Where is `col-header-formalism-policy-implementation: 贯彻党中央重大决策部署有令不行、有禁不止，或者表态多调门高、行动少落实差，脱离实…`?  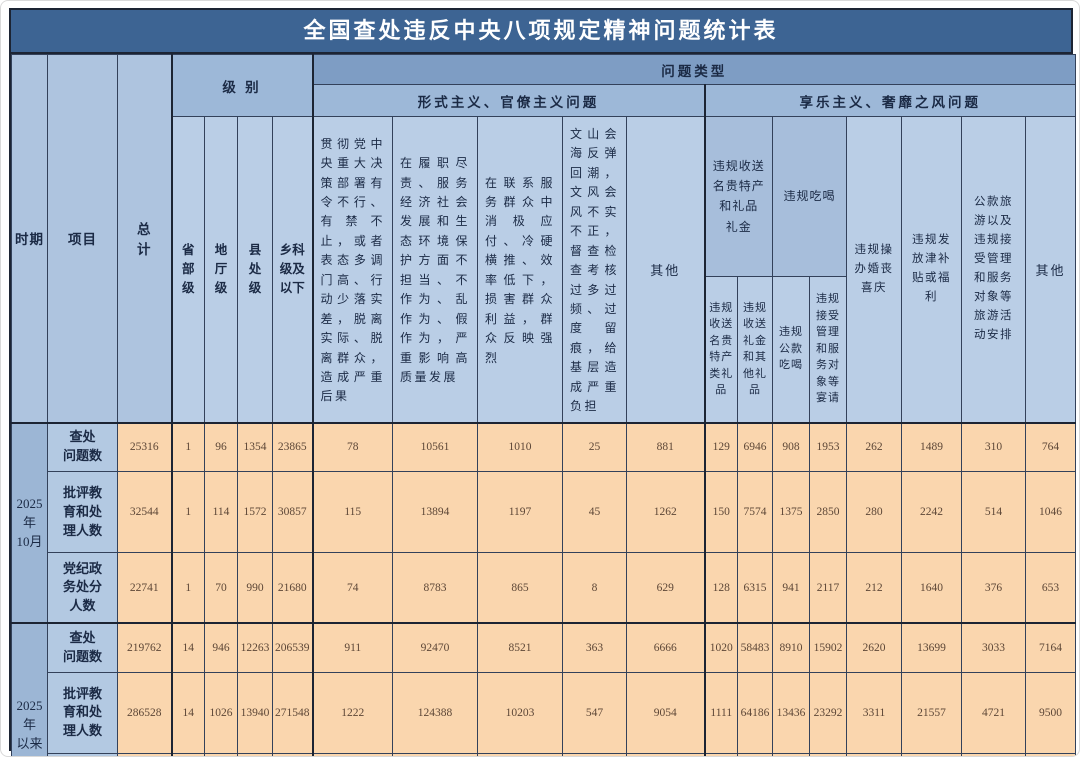
col-header-formalism-policy-implementation: 贯彻党中央重大决策部署有令不行、有禁不止，或者表态多调门高、行动少落实差，脱离实… is located at coordinates (352, 269).